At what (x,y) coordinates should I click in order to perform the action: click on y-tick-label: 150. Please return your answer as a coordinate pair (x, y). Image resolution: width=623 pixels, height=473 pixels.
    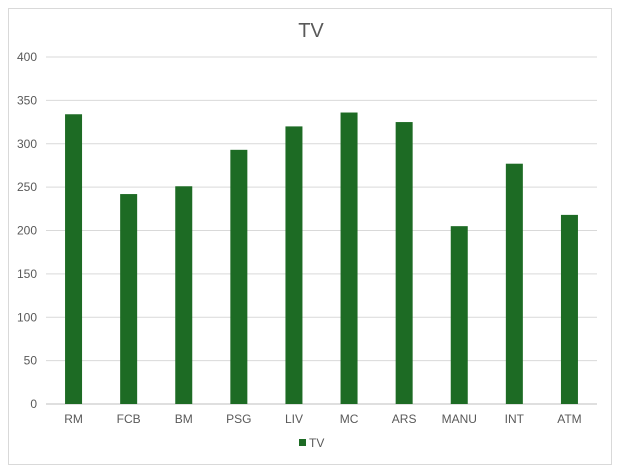
    Looking at the image, I should click on (27, 274).